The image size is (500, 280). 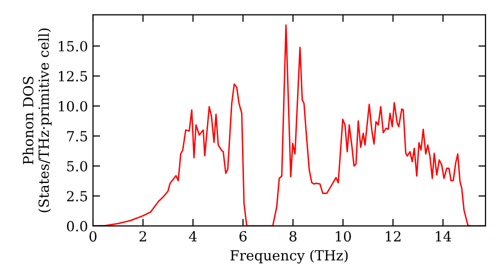 What do you see at coordinates (37, 120) in the screenshot?
I see `y-axis-title: Phonon DOS (States/THz·primitive cell)` at bounding box center [37, 120].